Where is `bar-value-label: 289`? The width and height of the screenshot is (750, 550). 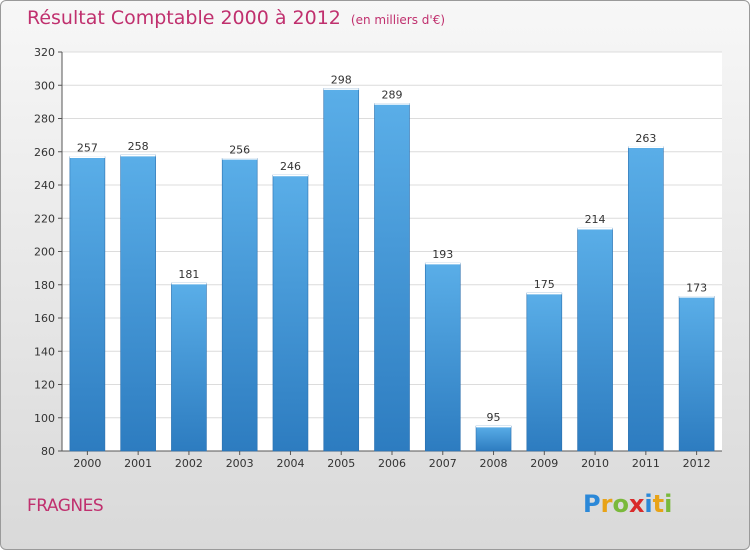
bar-value-label: 289 is located at coordinates (392, 95).